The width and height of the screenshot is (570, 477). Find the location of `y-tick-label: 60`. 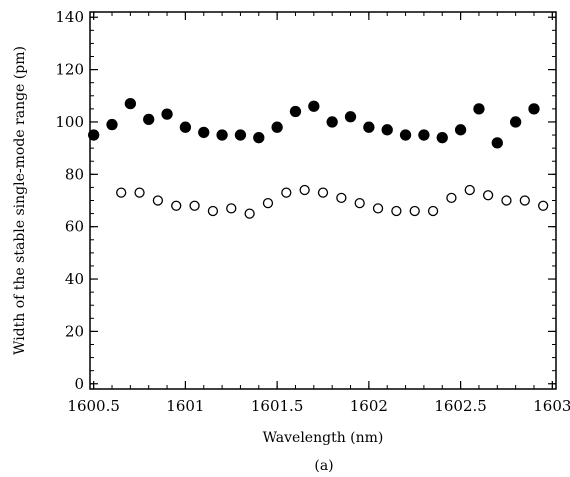

y-tick-label: 60 is located at coordinates (74, 227).